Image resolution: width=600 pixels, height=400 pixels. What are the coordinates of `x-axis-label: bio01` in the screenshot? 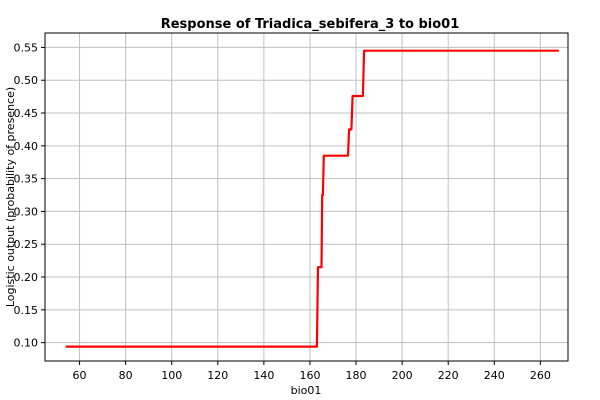 It's located at (306, 390).